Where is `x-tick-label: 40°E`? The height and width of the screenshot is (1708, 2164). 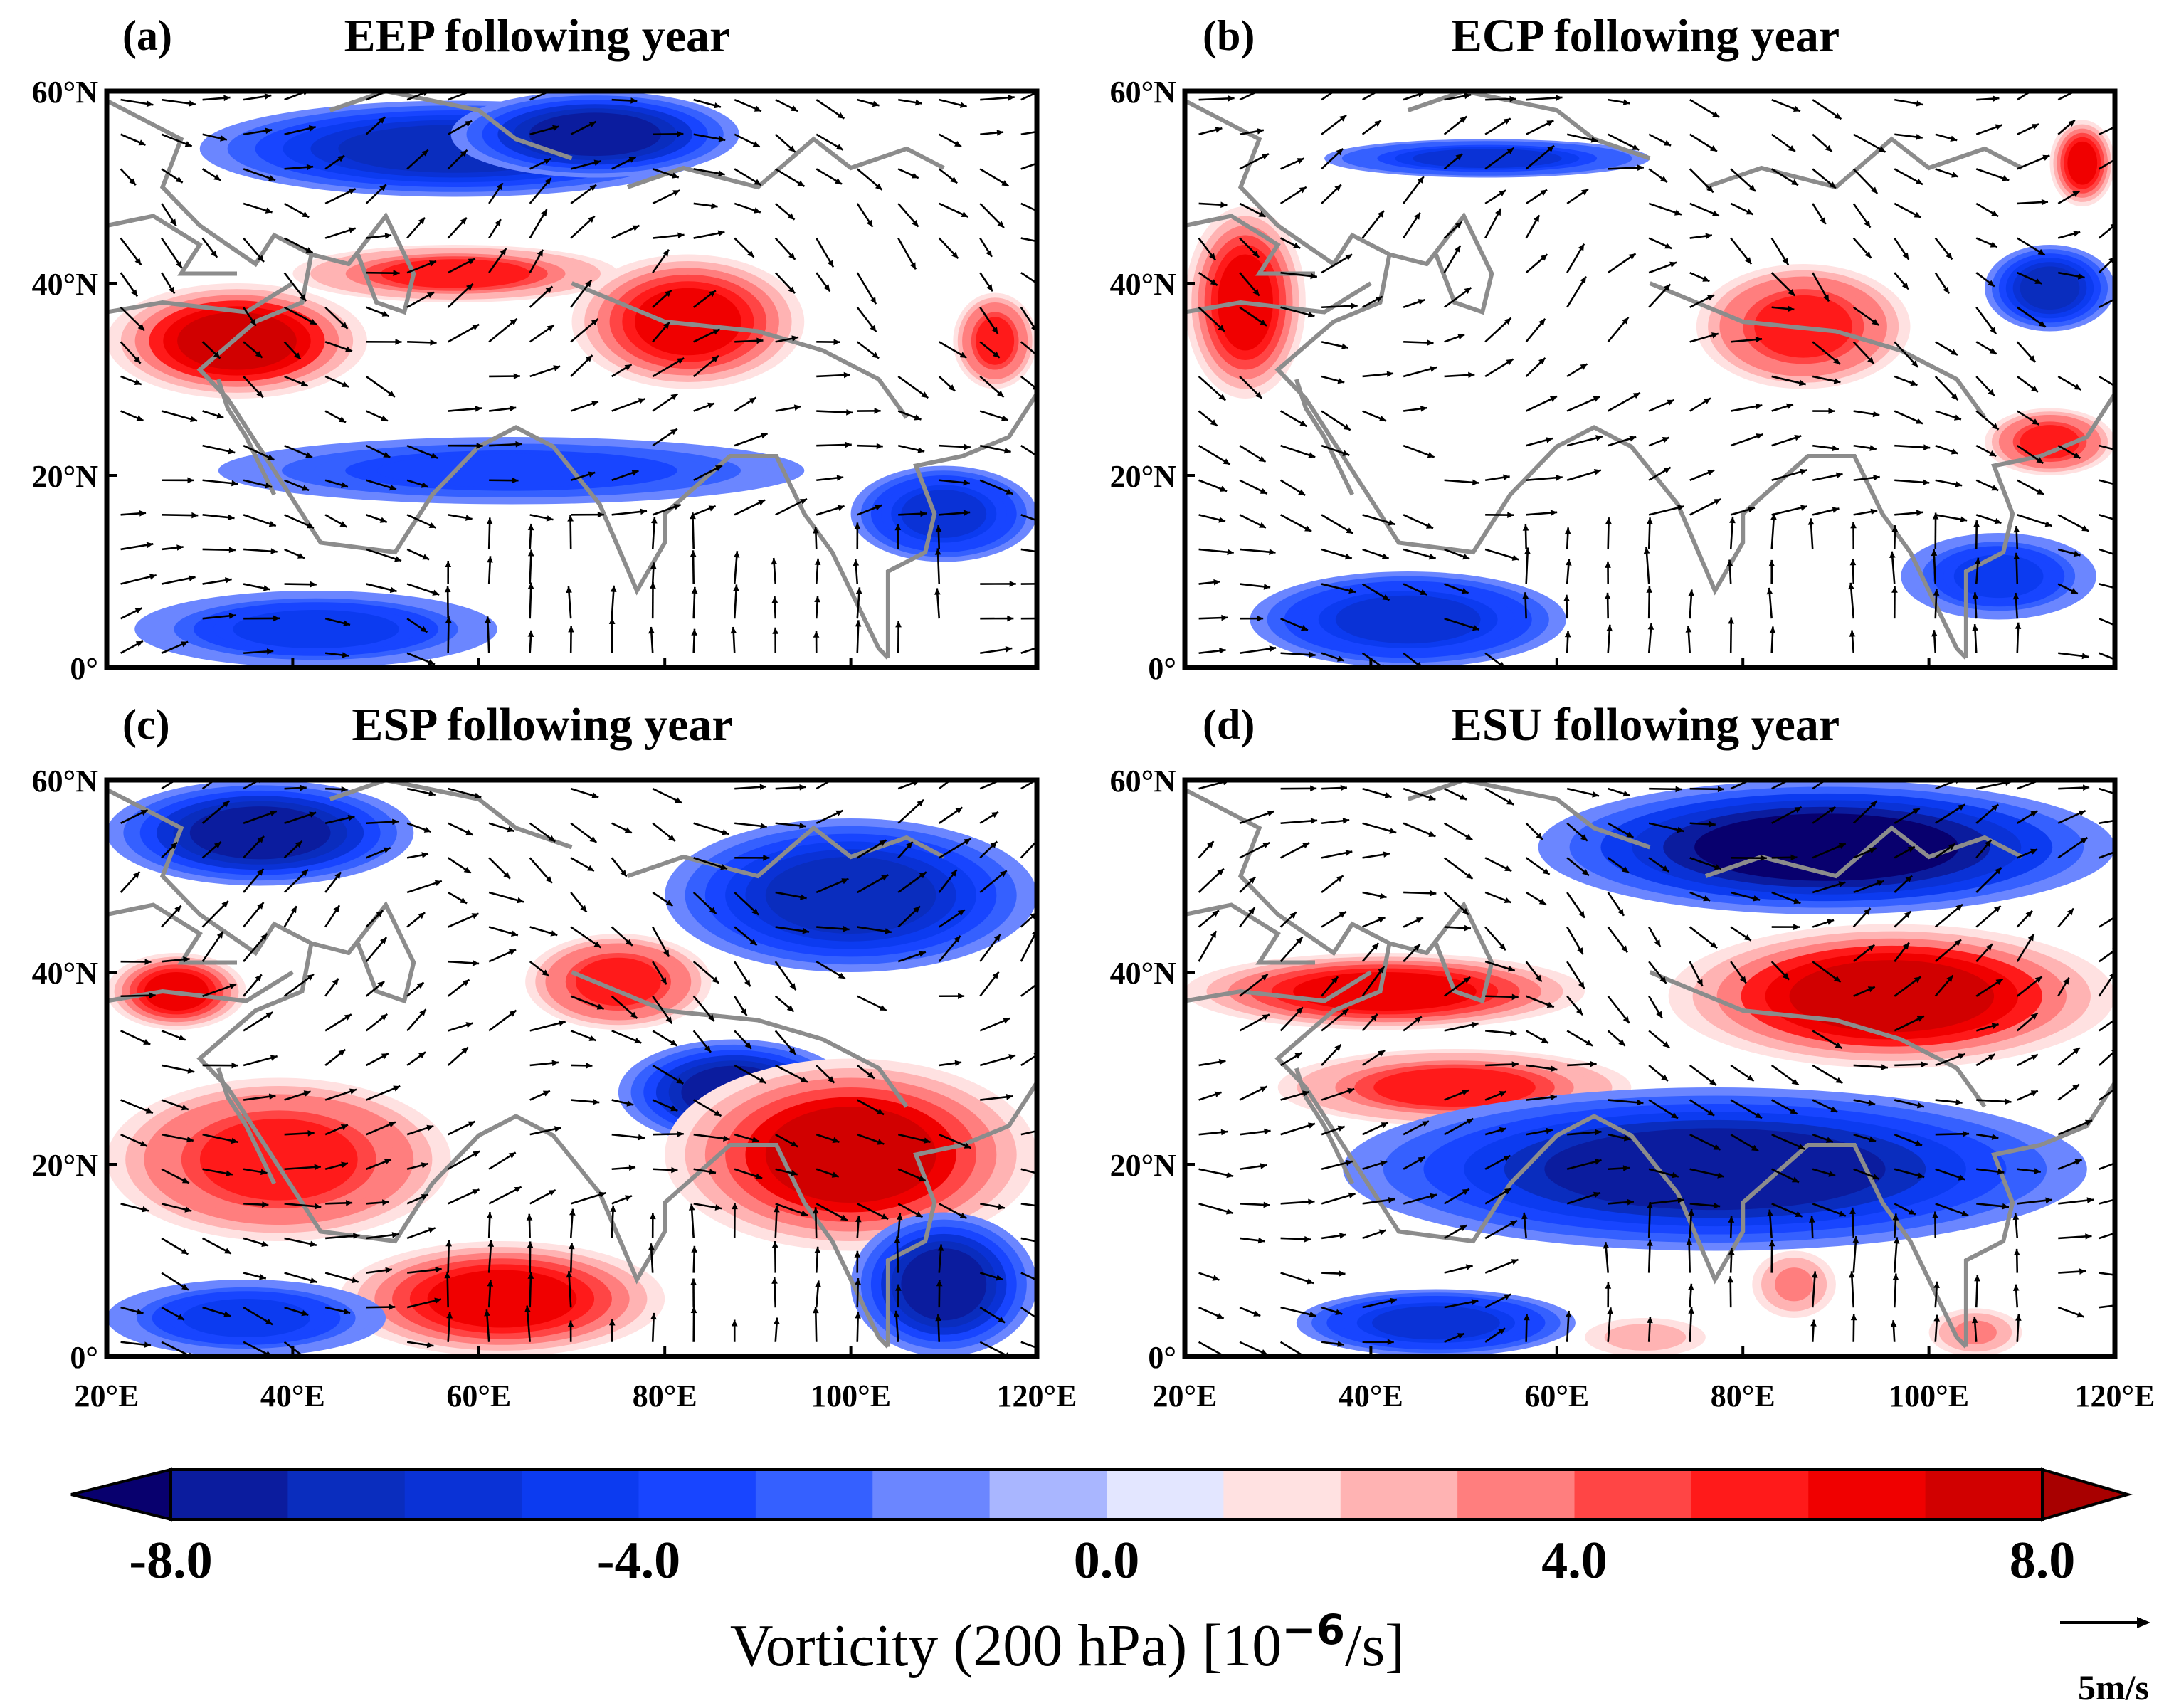 x-tick-label: 40°E is located at coordinates (292, 1395).